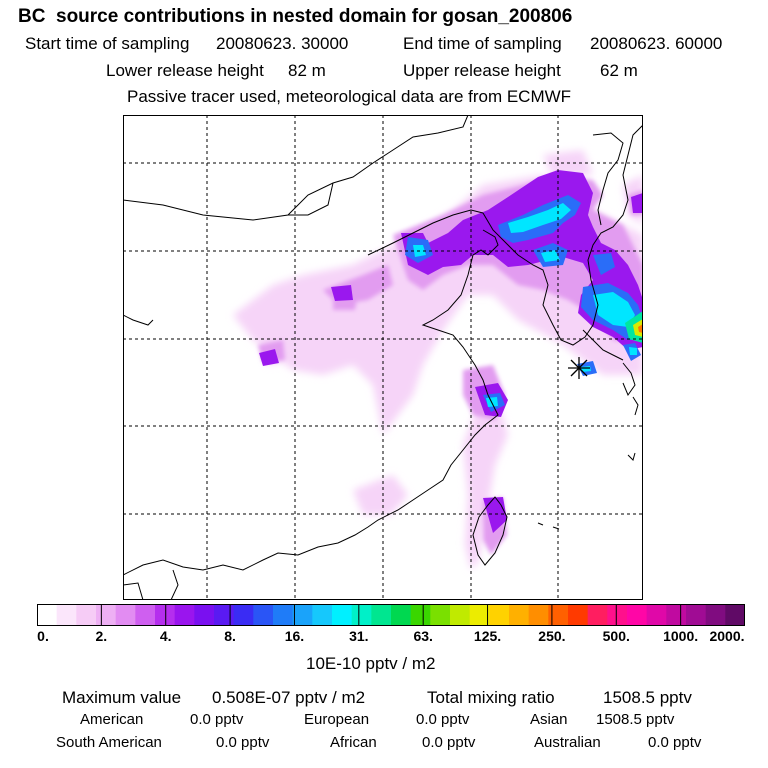  What do you see at coordinates (727, 636) in the screenshot?
I see `colorbar-tick-label: 2000.` at bounding box center [727, 636].